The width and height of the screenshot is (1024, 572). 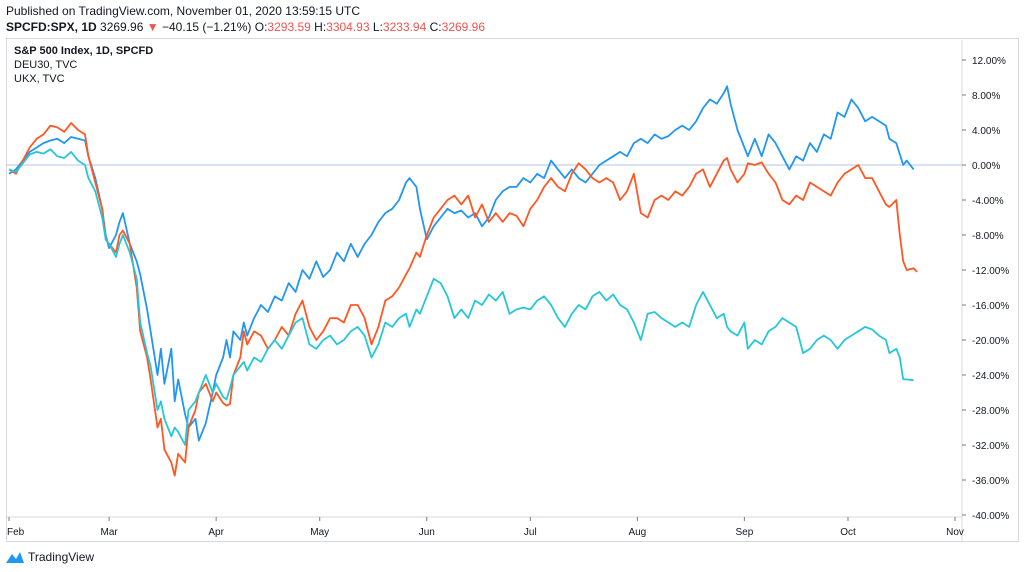 What do you see at coordinates (990, 411) in the screenshot?
I see `y-tick-label: -28.00%` at bounding box center [990, 411].